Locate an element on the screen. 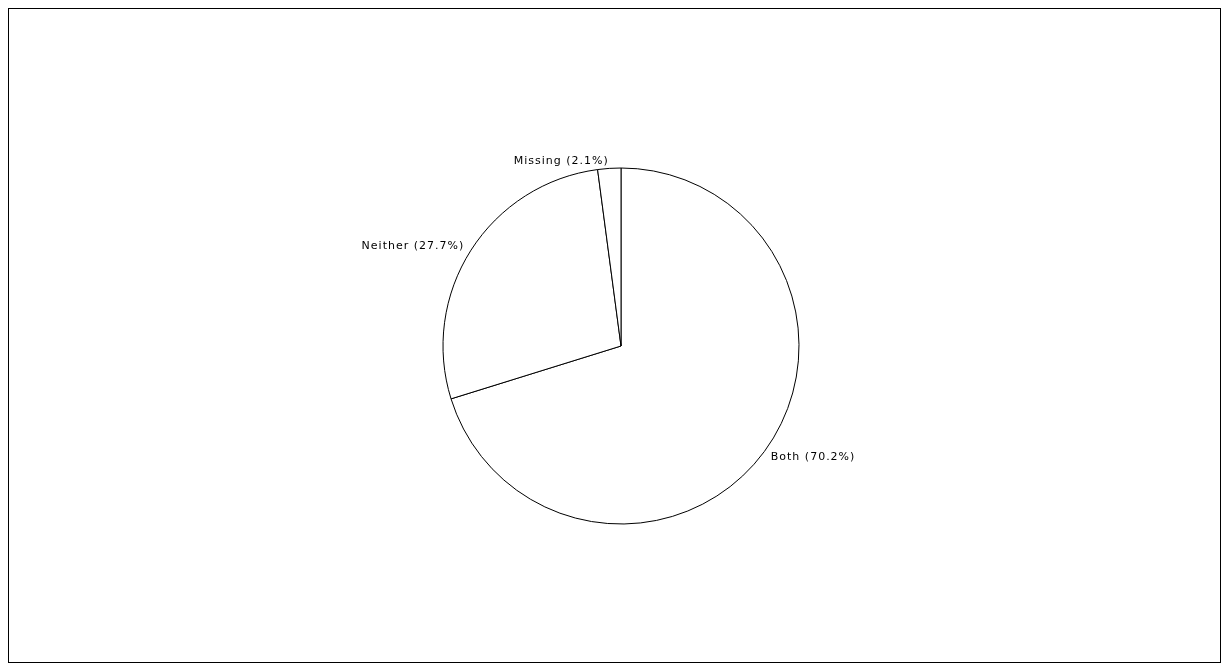 The width and height of the screenshot is (1229, 671). slice-label: Neither (27.7%) is located at coordinates (413, 246).